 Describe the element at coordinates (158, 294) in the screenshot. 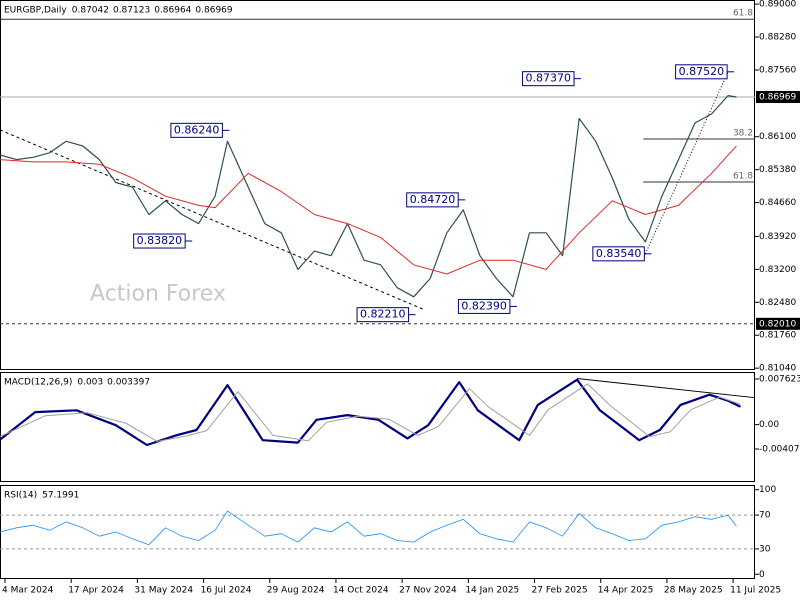

I see `watermark: Action Forex` at that location.